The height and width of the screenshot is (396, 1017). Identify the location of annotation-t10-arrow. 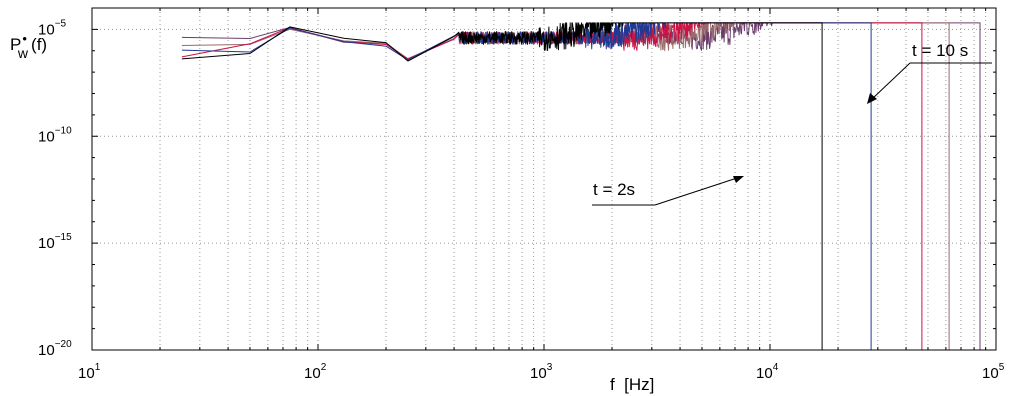
(891, 81).